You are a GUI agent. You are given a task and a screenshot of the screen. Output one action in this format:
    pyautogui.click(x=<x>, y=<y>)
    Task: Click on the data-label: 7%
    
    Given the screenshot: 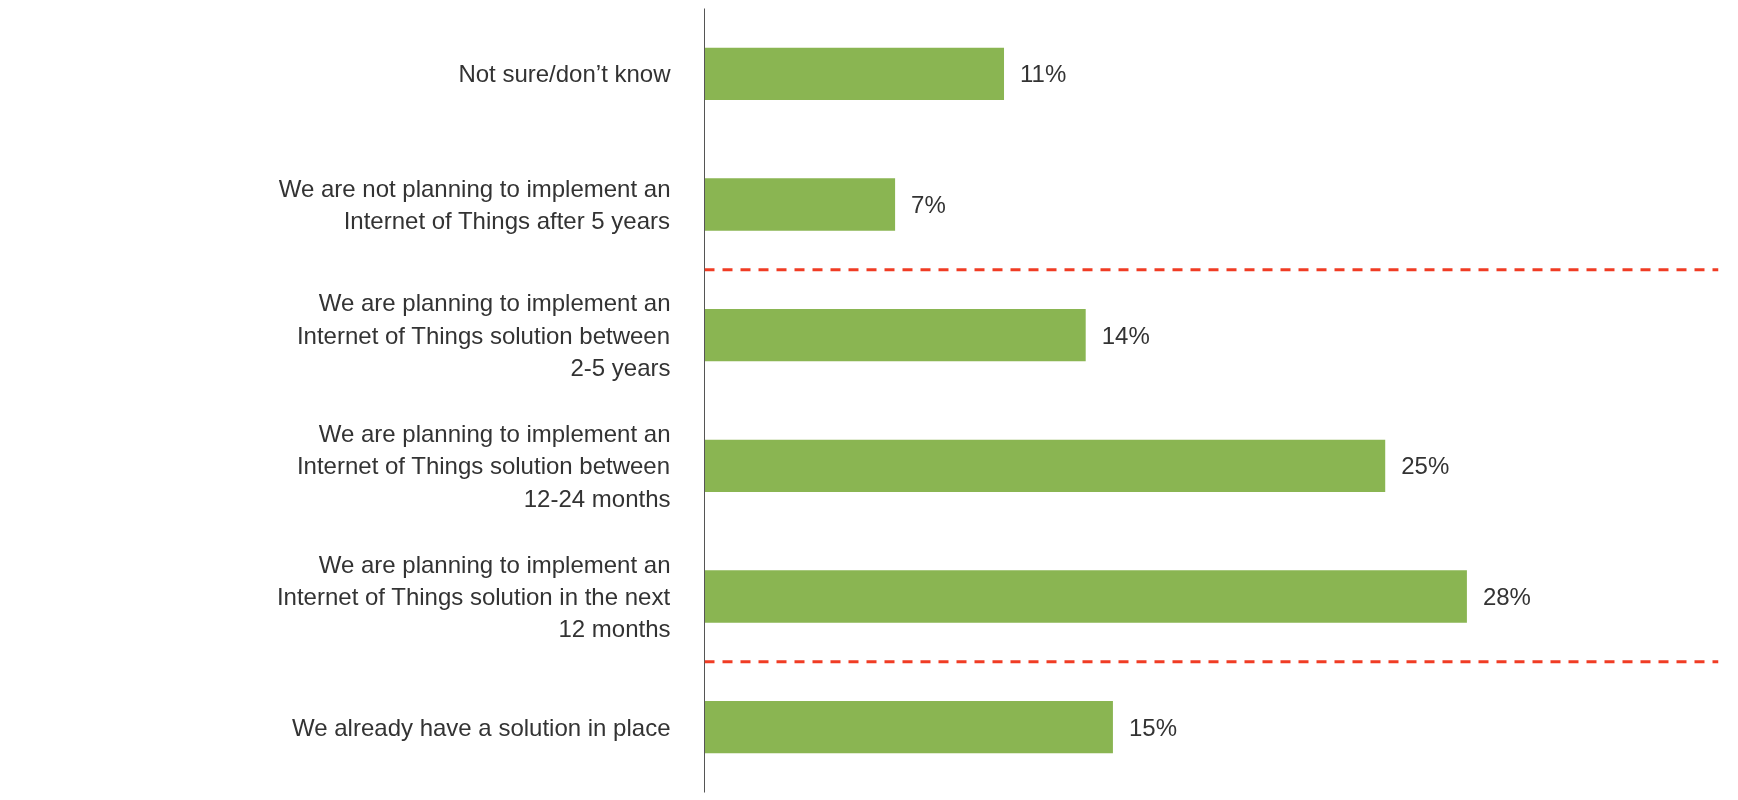 What is the action you would take?
    pyautogui.click(x=928, y=204)
    